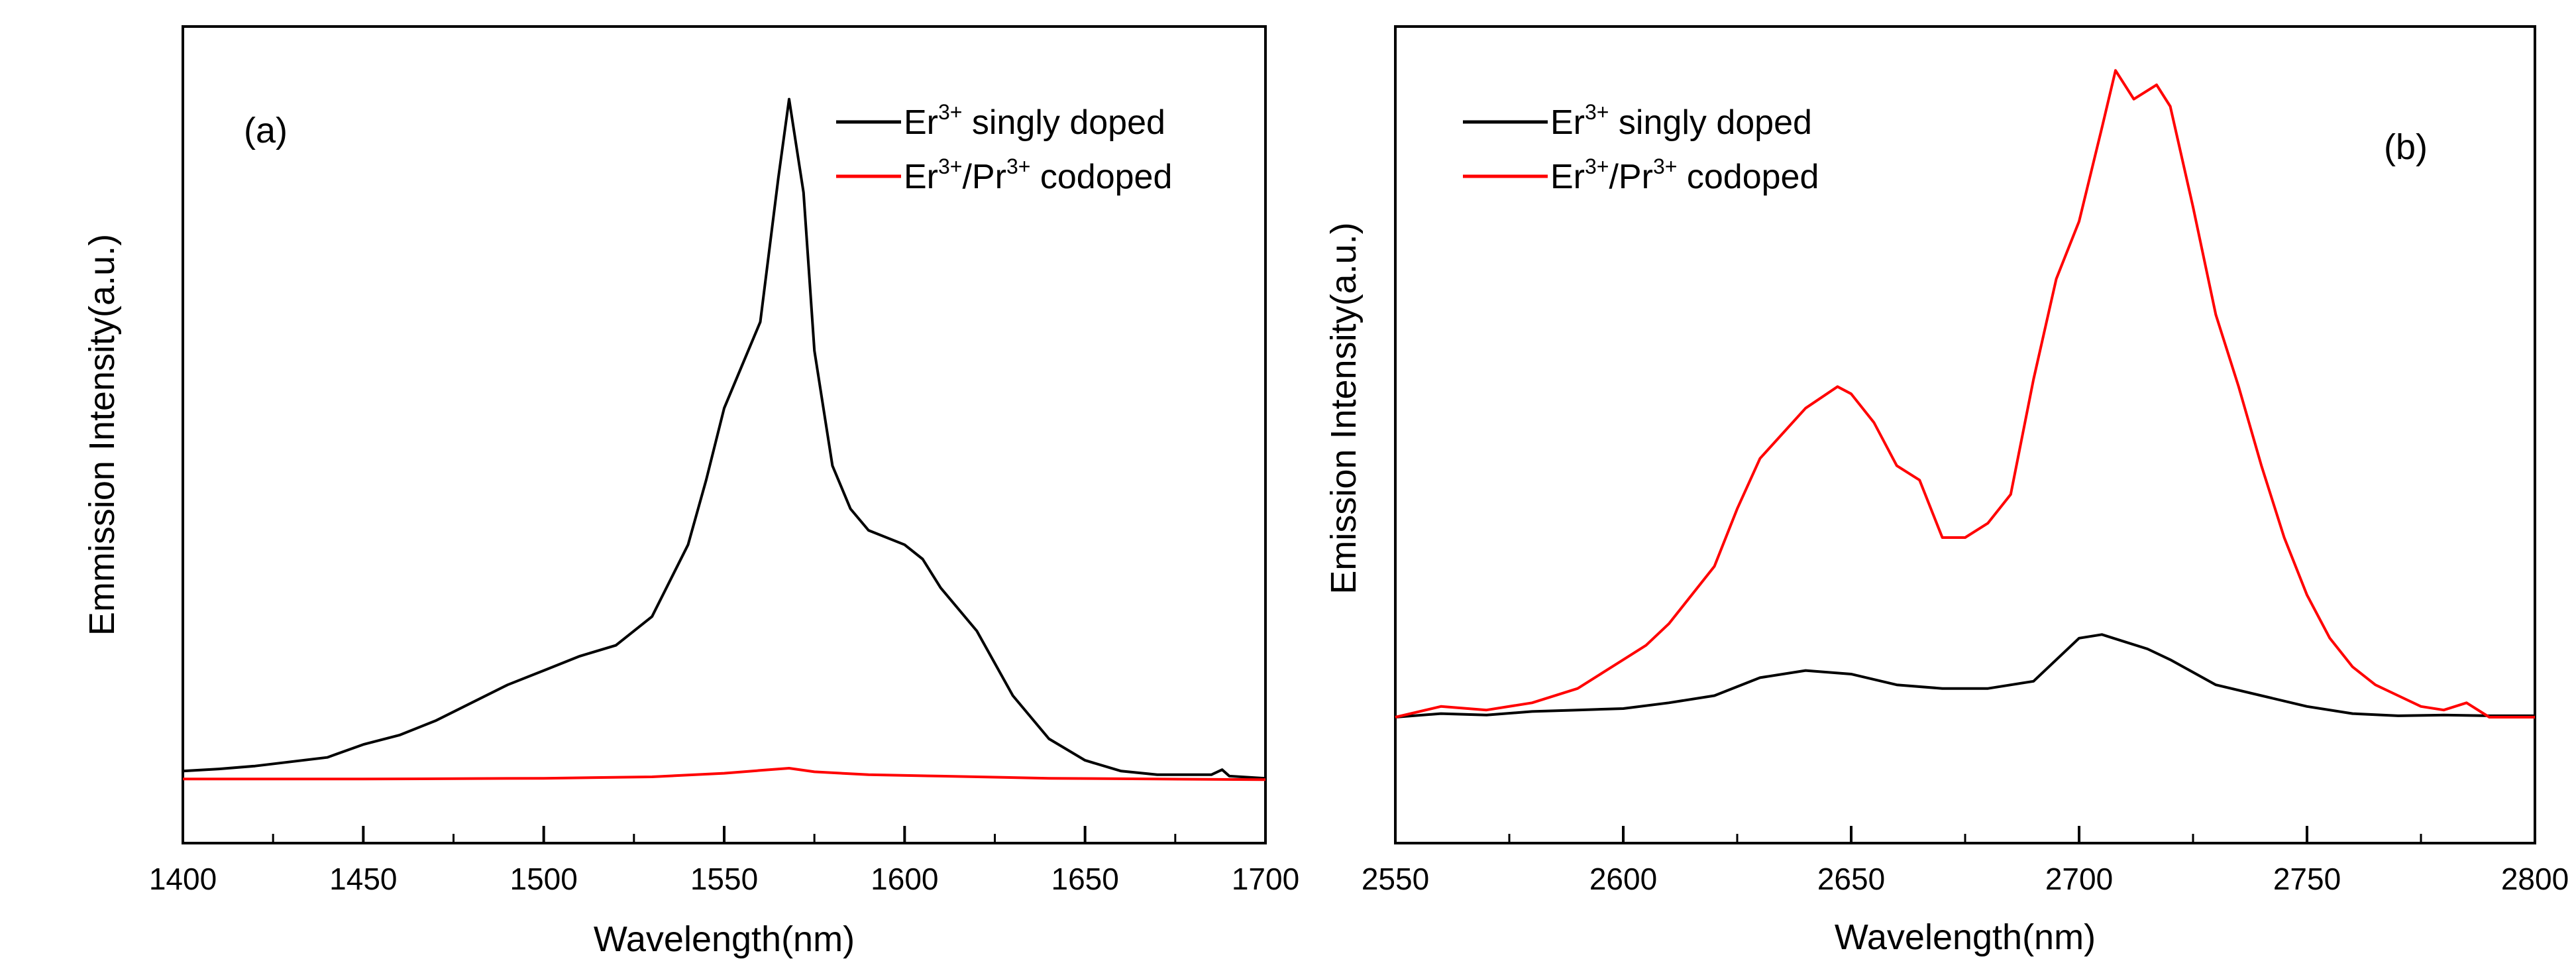 Image resolution: width=2576 pixels, height=979 pixels. What do you see at coordinates (724, 774) in the screenshot?
I see `series-line-er-pr-codoped` at bounding box center [724, 774].